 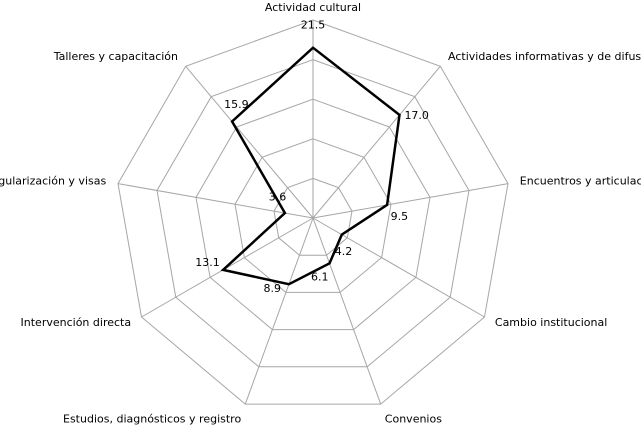 What do you see at coordinates (320, 277) in the screenshot?
I see `value-label: 6.1` at bounding box center [320, 277].